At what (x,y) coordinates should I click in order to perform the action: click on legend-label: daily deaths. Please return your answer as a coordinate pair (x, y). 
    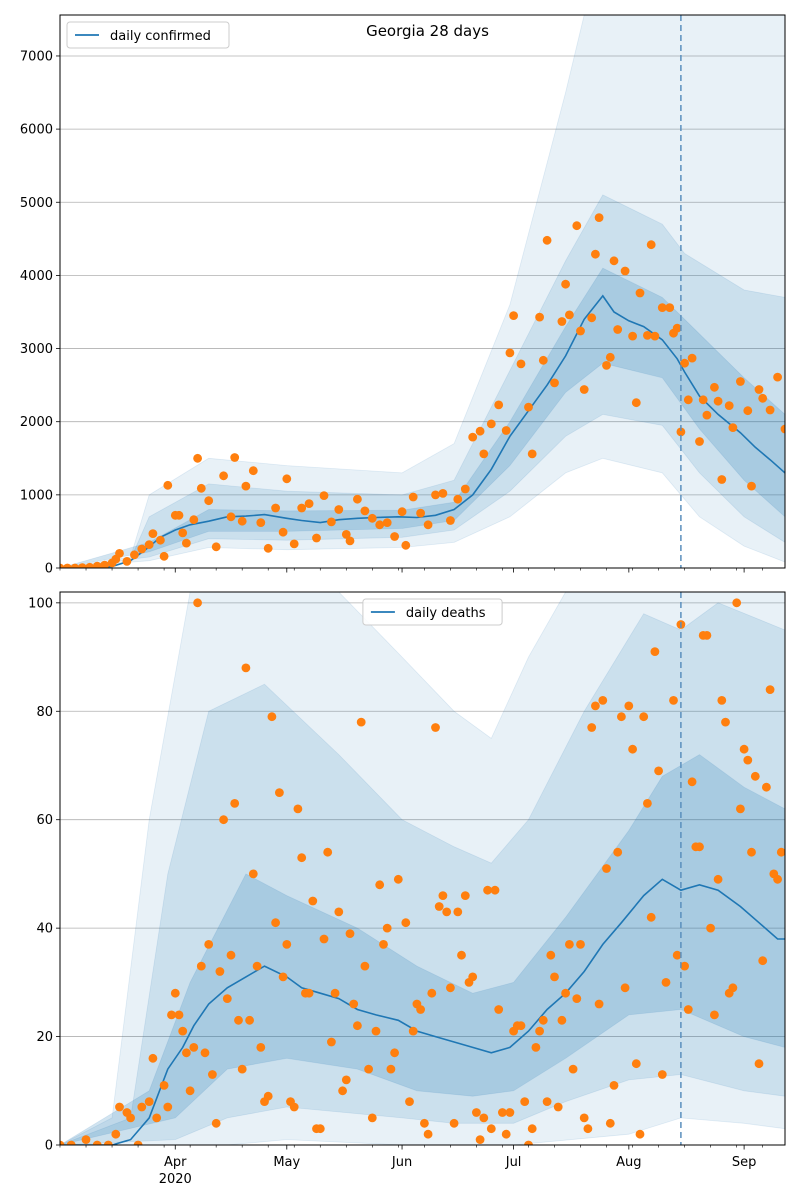
    Looking at the image, I should click on (446, 613).